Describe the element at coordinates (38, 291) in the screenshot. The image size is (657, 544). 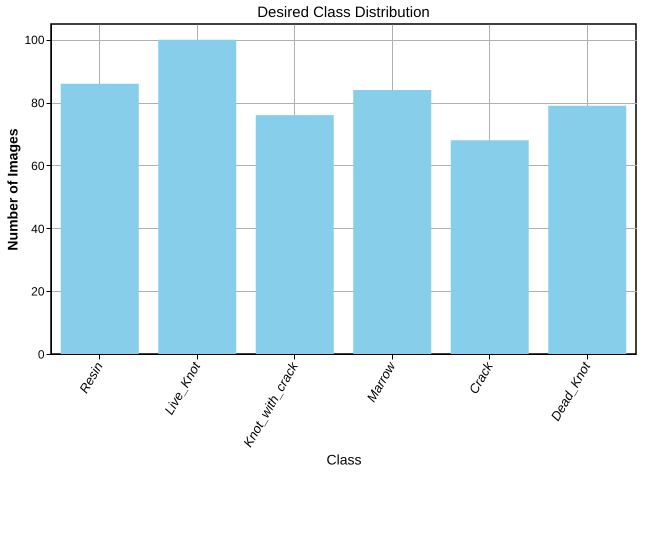
I see `y-tick-label: 20` at that location.